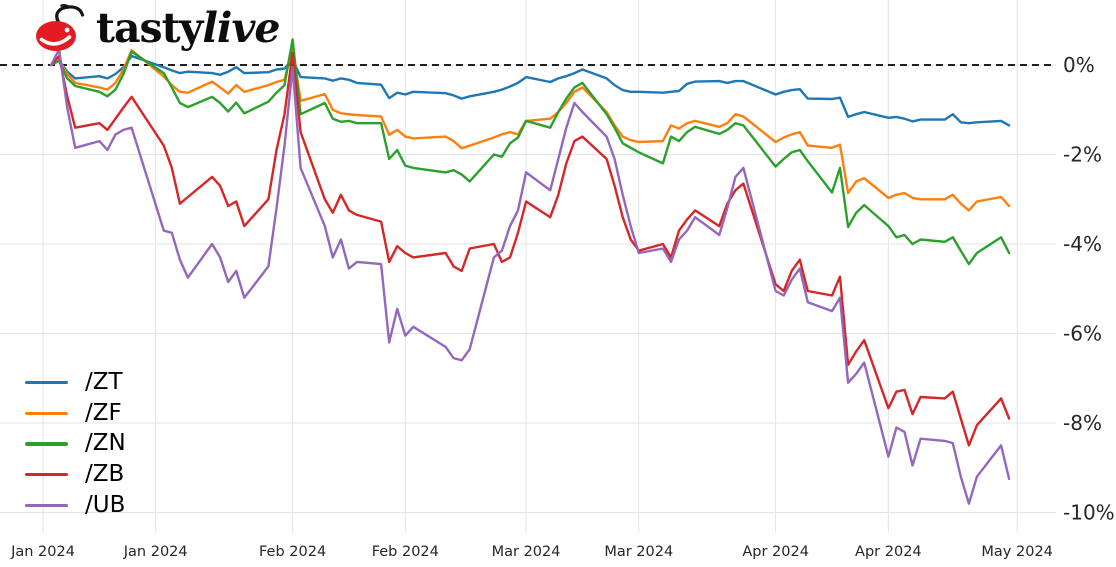 This screenshot has width=1116, height=567. I want to click on legend-item-zf: /ZF, so click(75, 413).